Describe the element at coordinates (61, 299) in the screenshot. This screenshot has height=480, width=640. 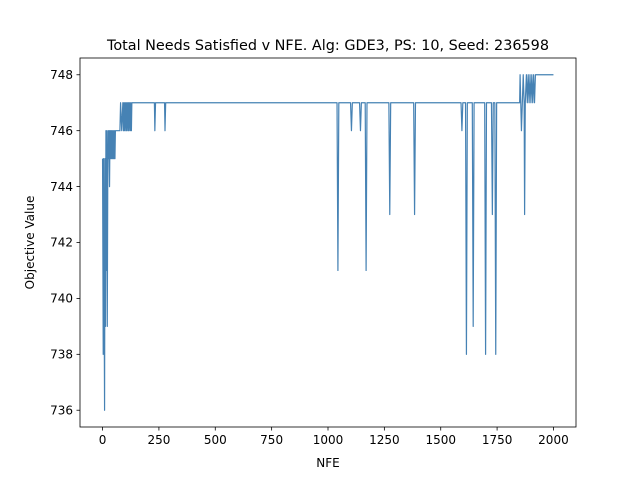
I see `y-tick-label: 740` at that location.